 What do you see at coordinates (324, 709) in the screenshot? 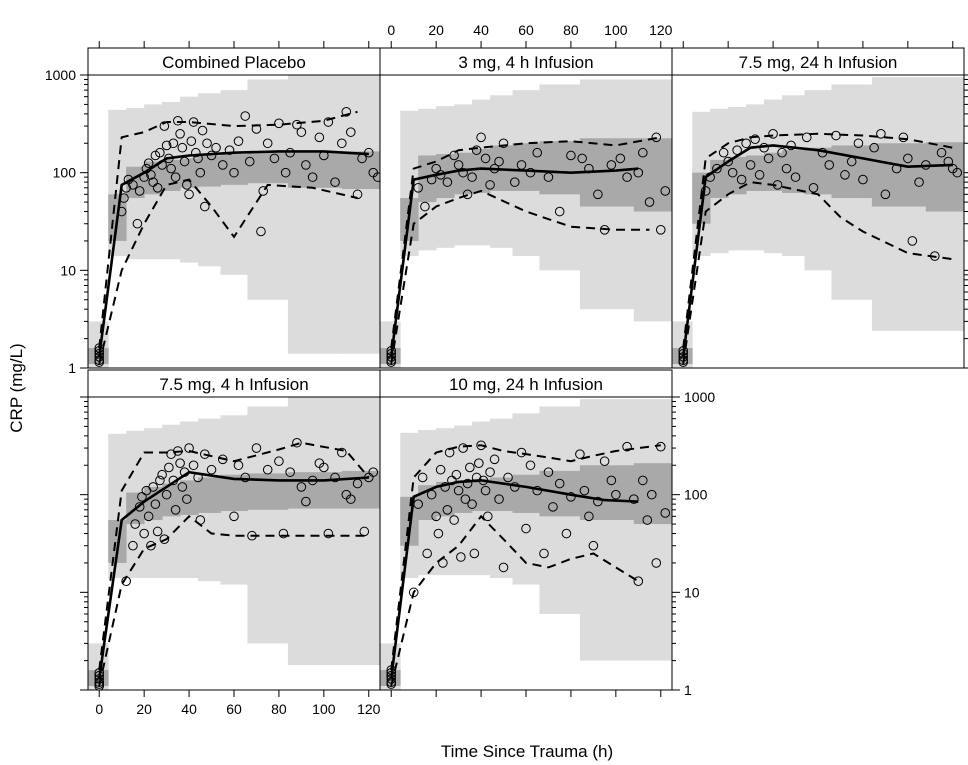
I see `x-tick-label: 100` at bounding box center [324, 709].